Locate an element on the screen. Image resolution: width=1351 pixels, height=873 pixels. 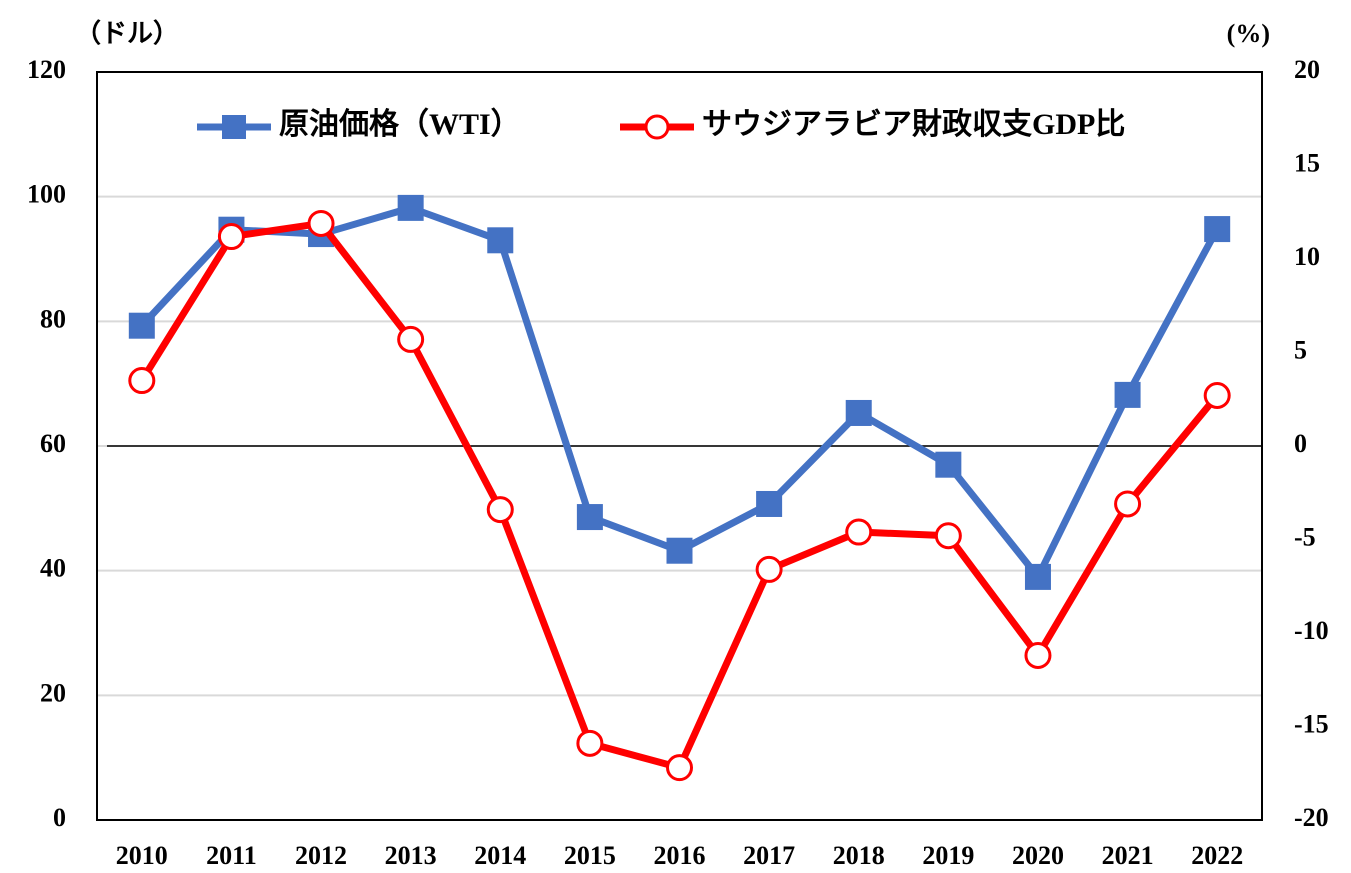
x-tick-label: 2020 is located at coordinates (1038, 855).